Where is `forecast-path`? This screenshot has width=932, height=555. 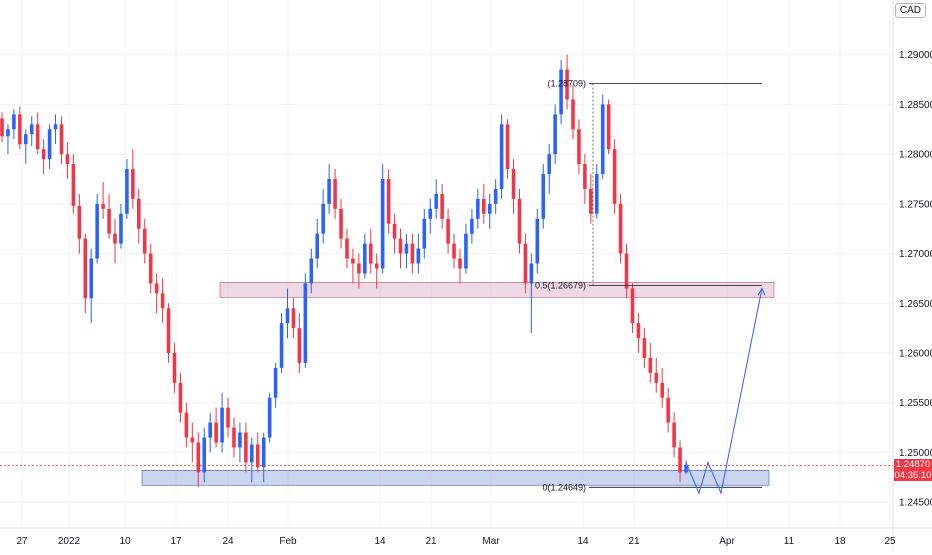
forecast-path is located at coordinates (725, 391).